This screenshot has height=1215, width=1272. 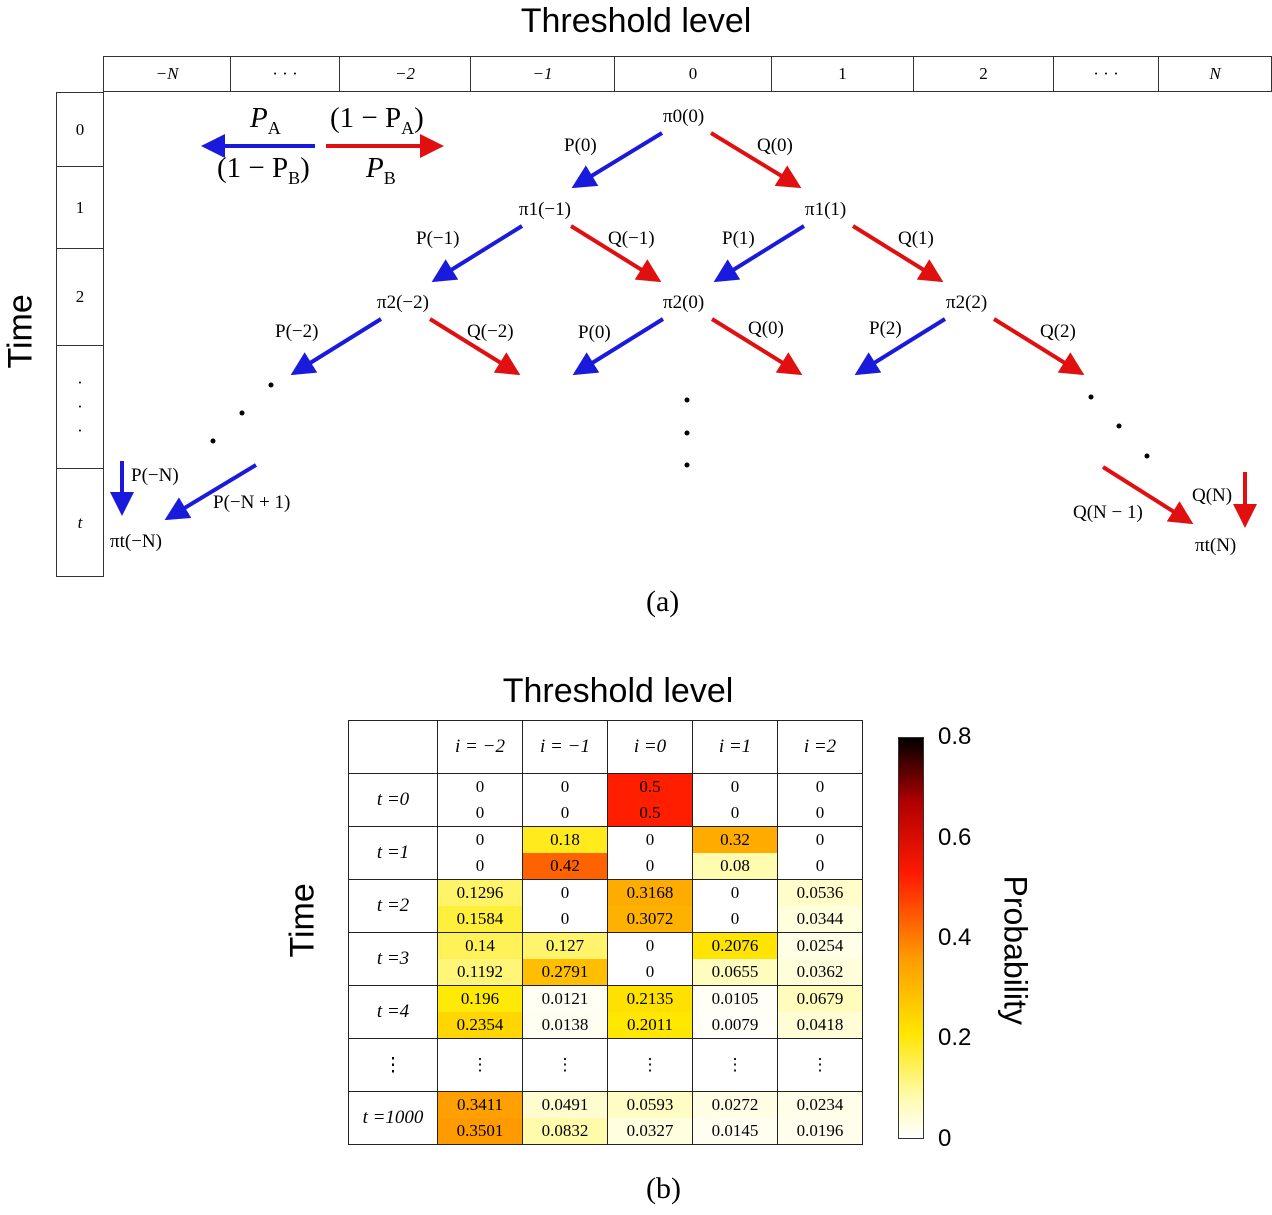 I want to click on heat-value: 0.1192, so click(x=480, y=972).